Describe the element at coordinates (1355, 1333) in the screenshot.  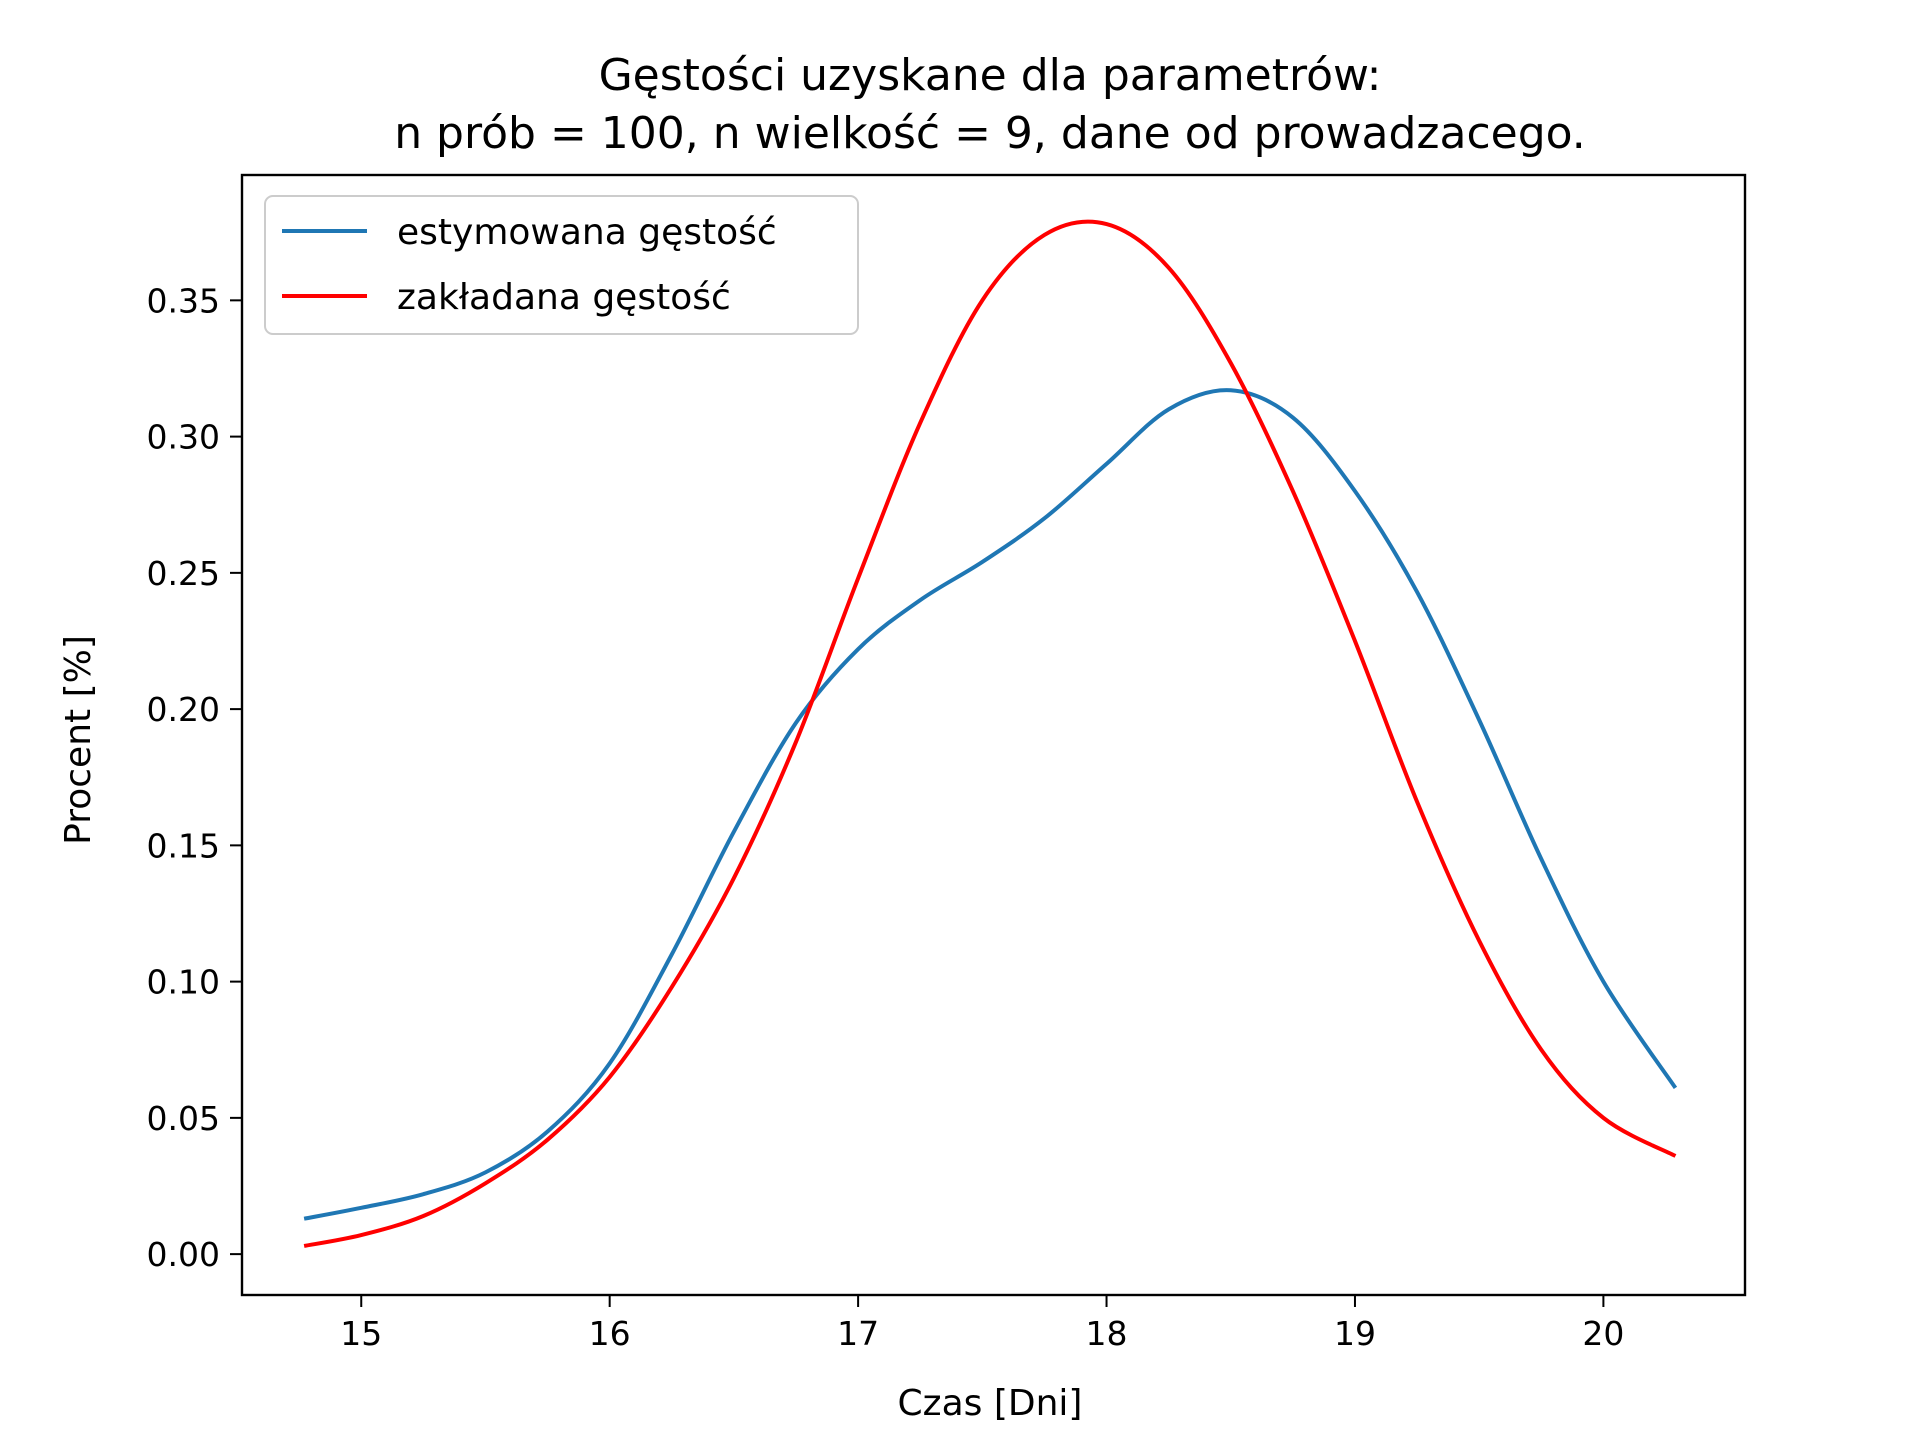
I see `x-tick-label: 19` at that location.